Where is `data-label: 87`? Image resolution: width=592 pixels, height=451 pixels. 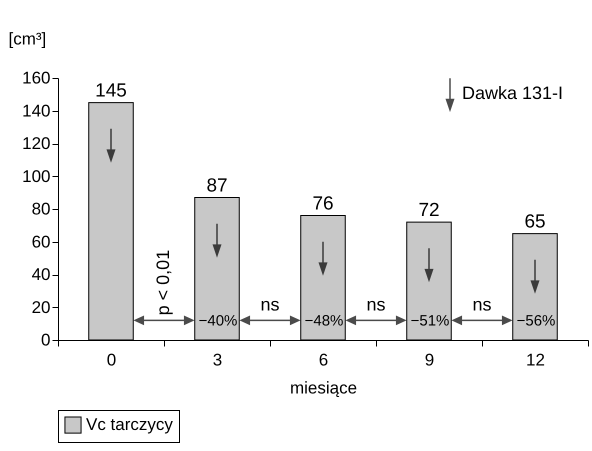 data-label: 87 is located at coordinates (217, 186).